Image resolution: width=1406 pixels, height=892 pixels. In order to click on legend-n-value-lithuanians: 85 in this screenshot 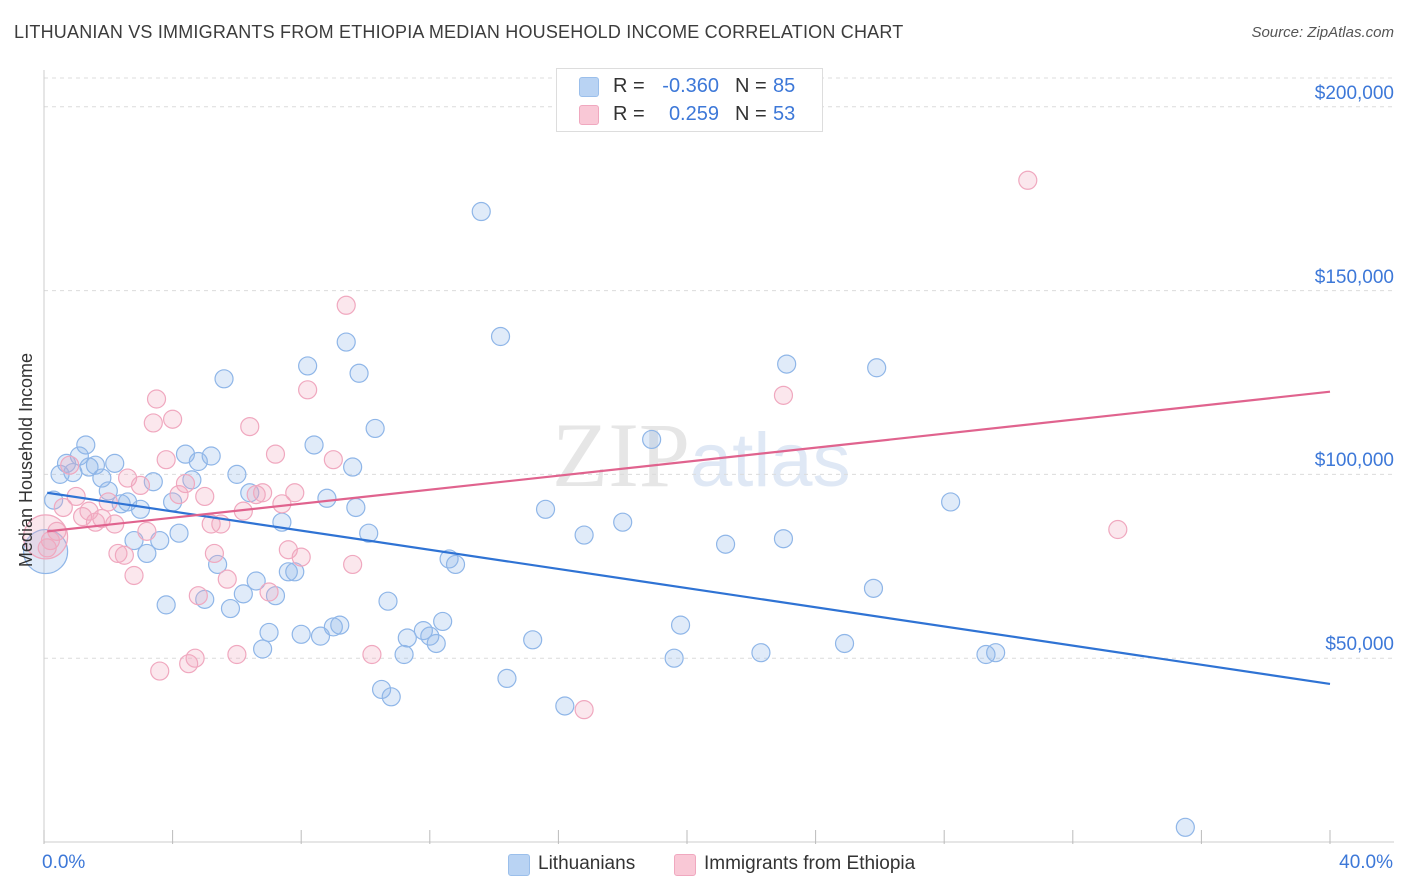, I will do `click(784, 86)`.